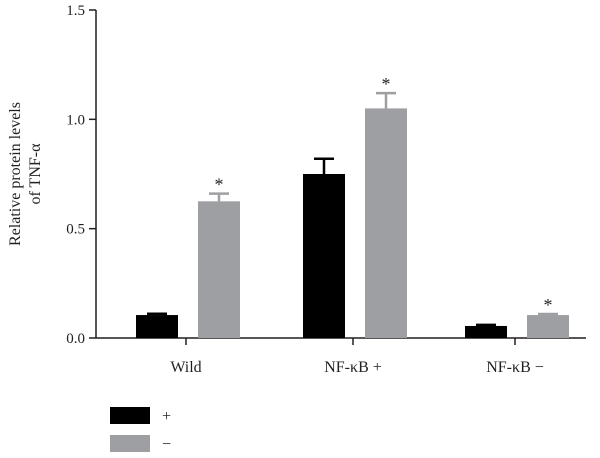 This screenshot has width=600, height=458. Describe the element at coordinates (75, 339) in the screenshot. I see `y-tick-label: 0.0` at that location.